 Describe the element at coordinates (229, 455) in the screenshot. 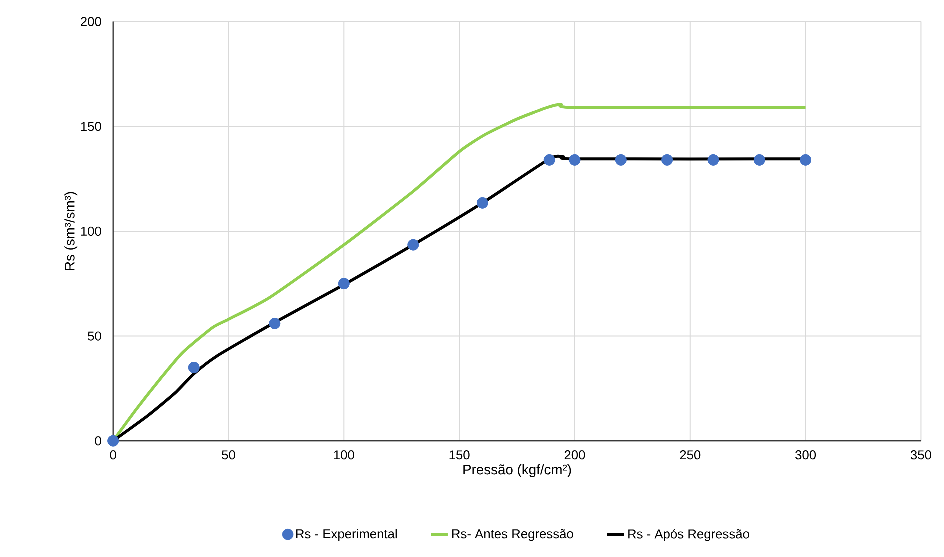

I see `x-tick-label: 50` at that location.